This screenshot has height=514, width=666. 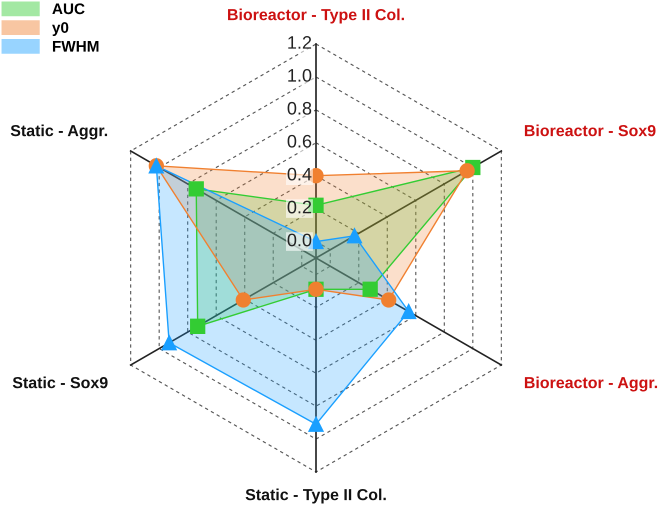 What do you see at coordinates (75, 46) in the screenshot?
I see `legend-label: FWHM` at bounding box center [75, 46].